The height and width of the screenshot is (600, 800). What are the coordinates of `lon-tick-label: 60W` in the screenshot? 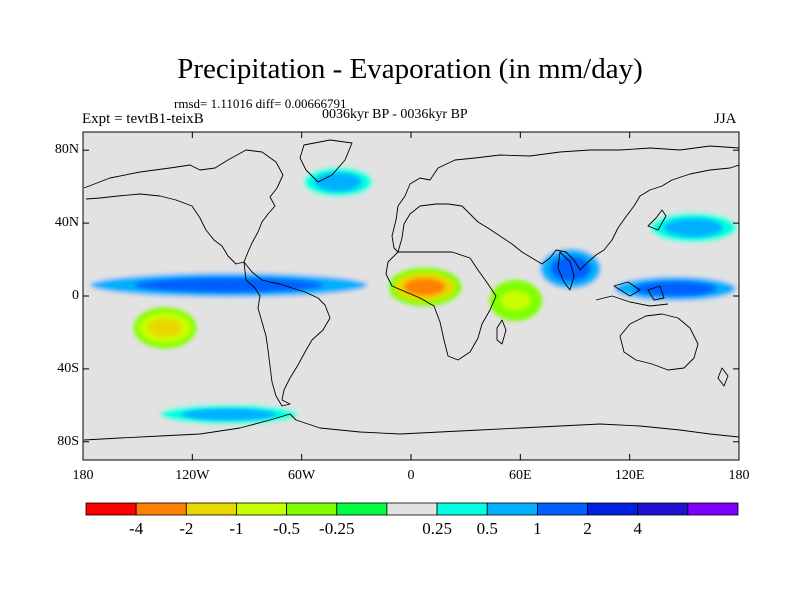 It's located at (302, 475).